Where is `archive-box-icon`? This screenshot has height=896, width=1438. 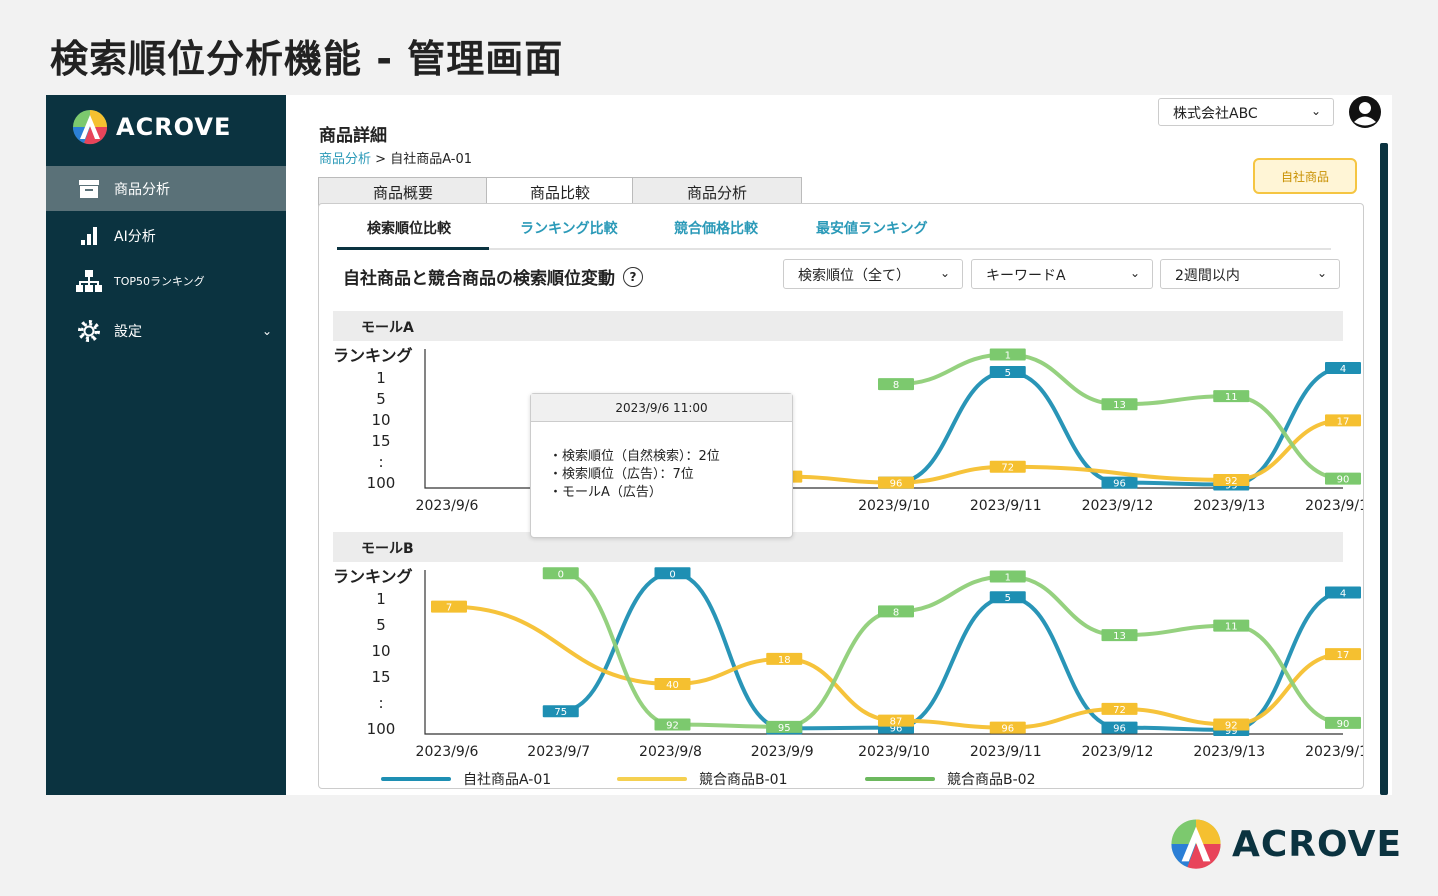
archive-box-icon is located at coordinates (89, 189).